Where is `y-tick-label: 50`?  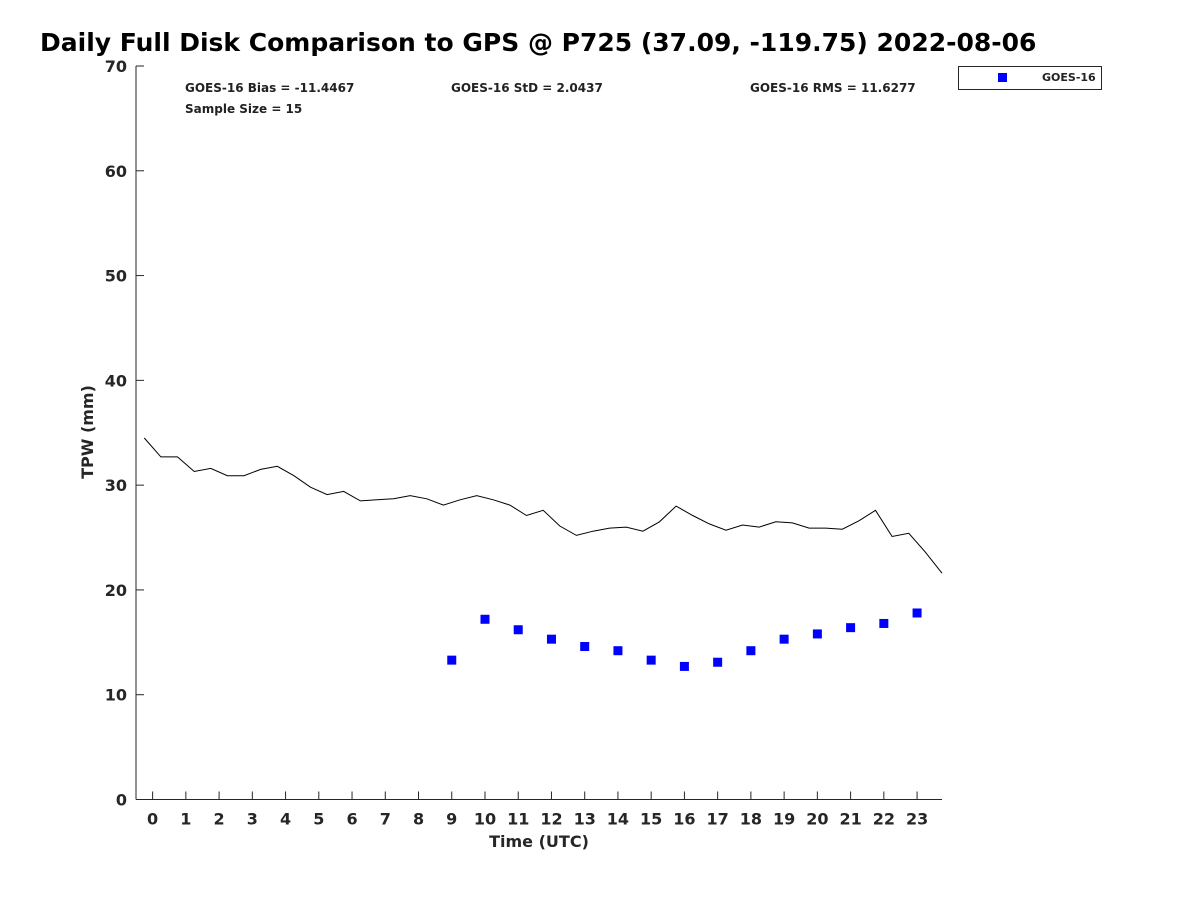 y-tick-label: 50 is located at coordinates (116, 276).